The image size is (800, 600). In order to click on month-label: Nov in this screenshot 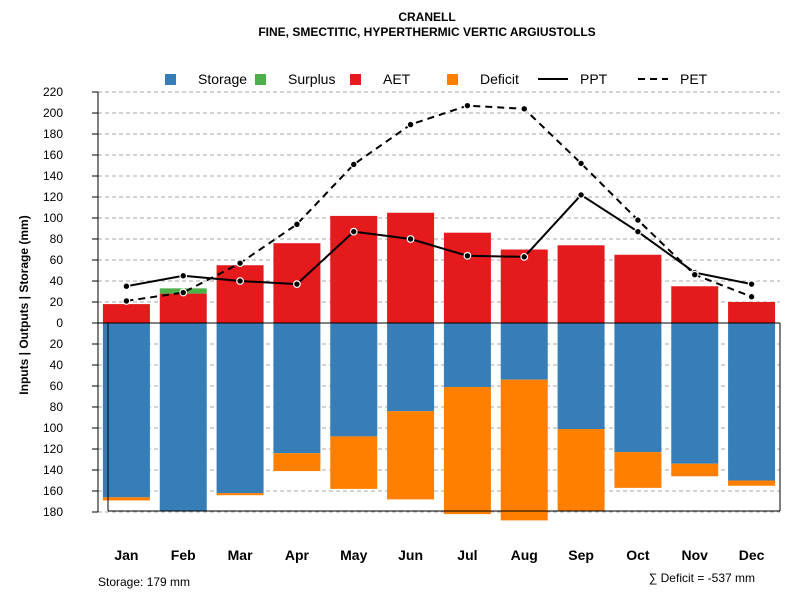, I will do `click(695, 555)`.